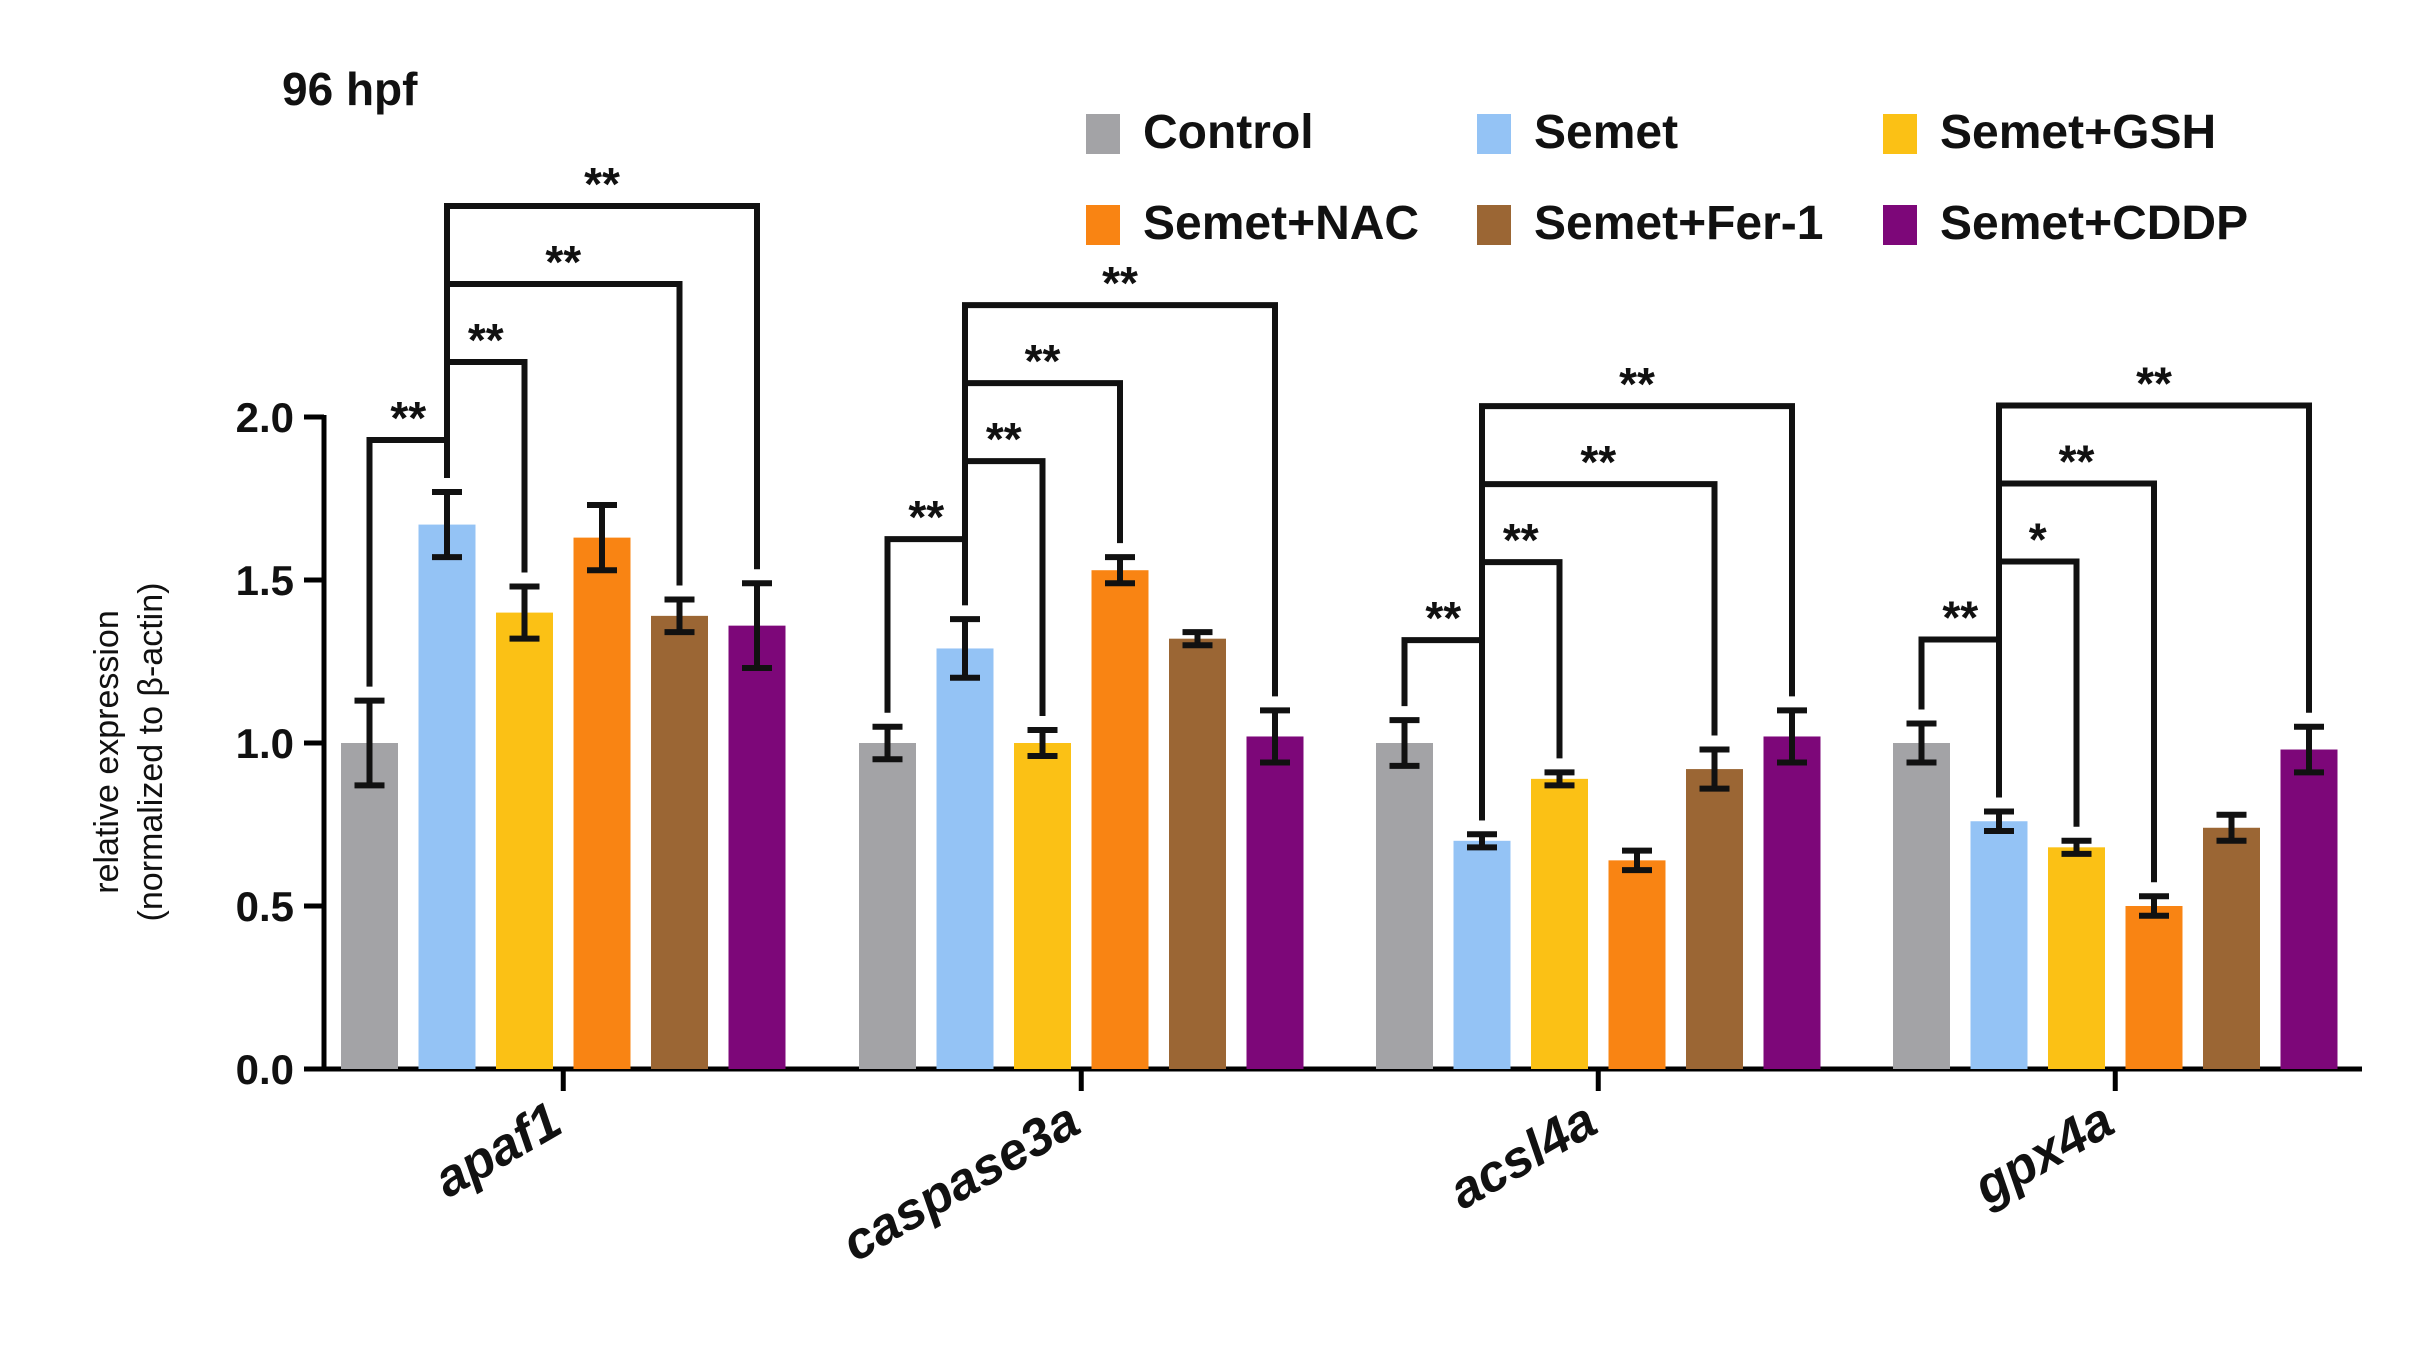  What do you see at coordinates (1523, 1156) in the screenshot?
I see `x-tick-label: acsl4a` at bounding box center [1523, 1156].